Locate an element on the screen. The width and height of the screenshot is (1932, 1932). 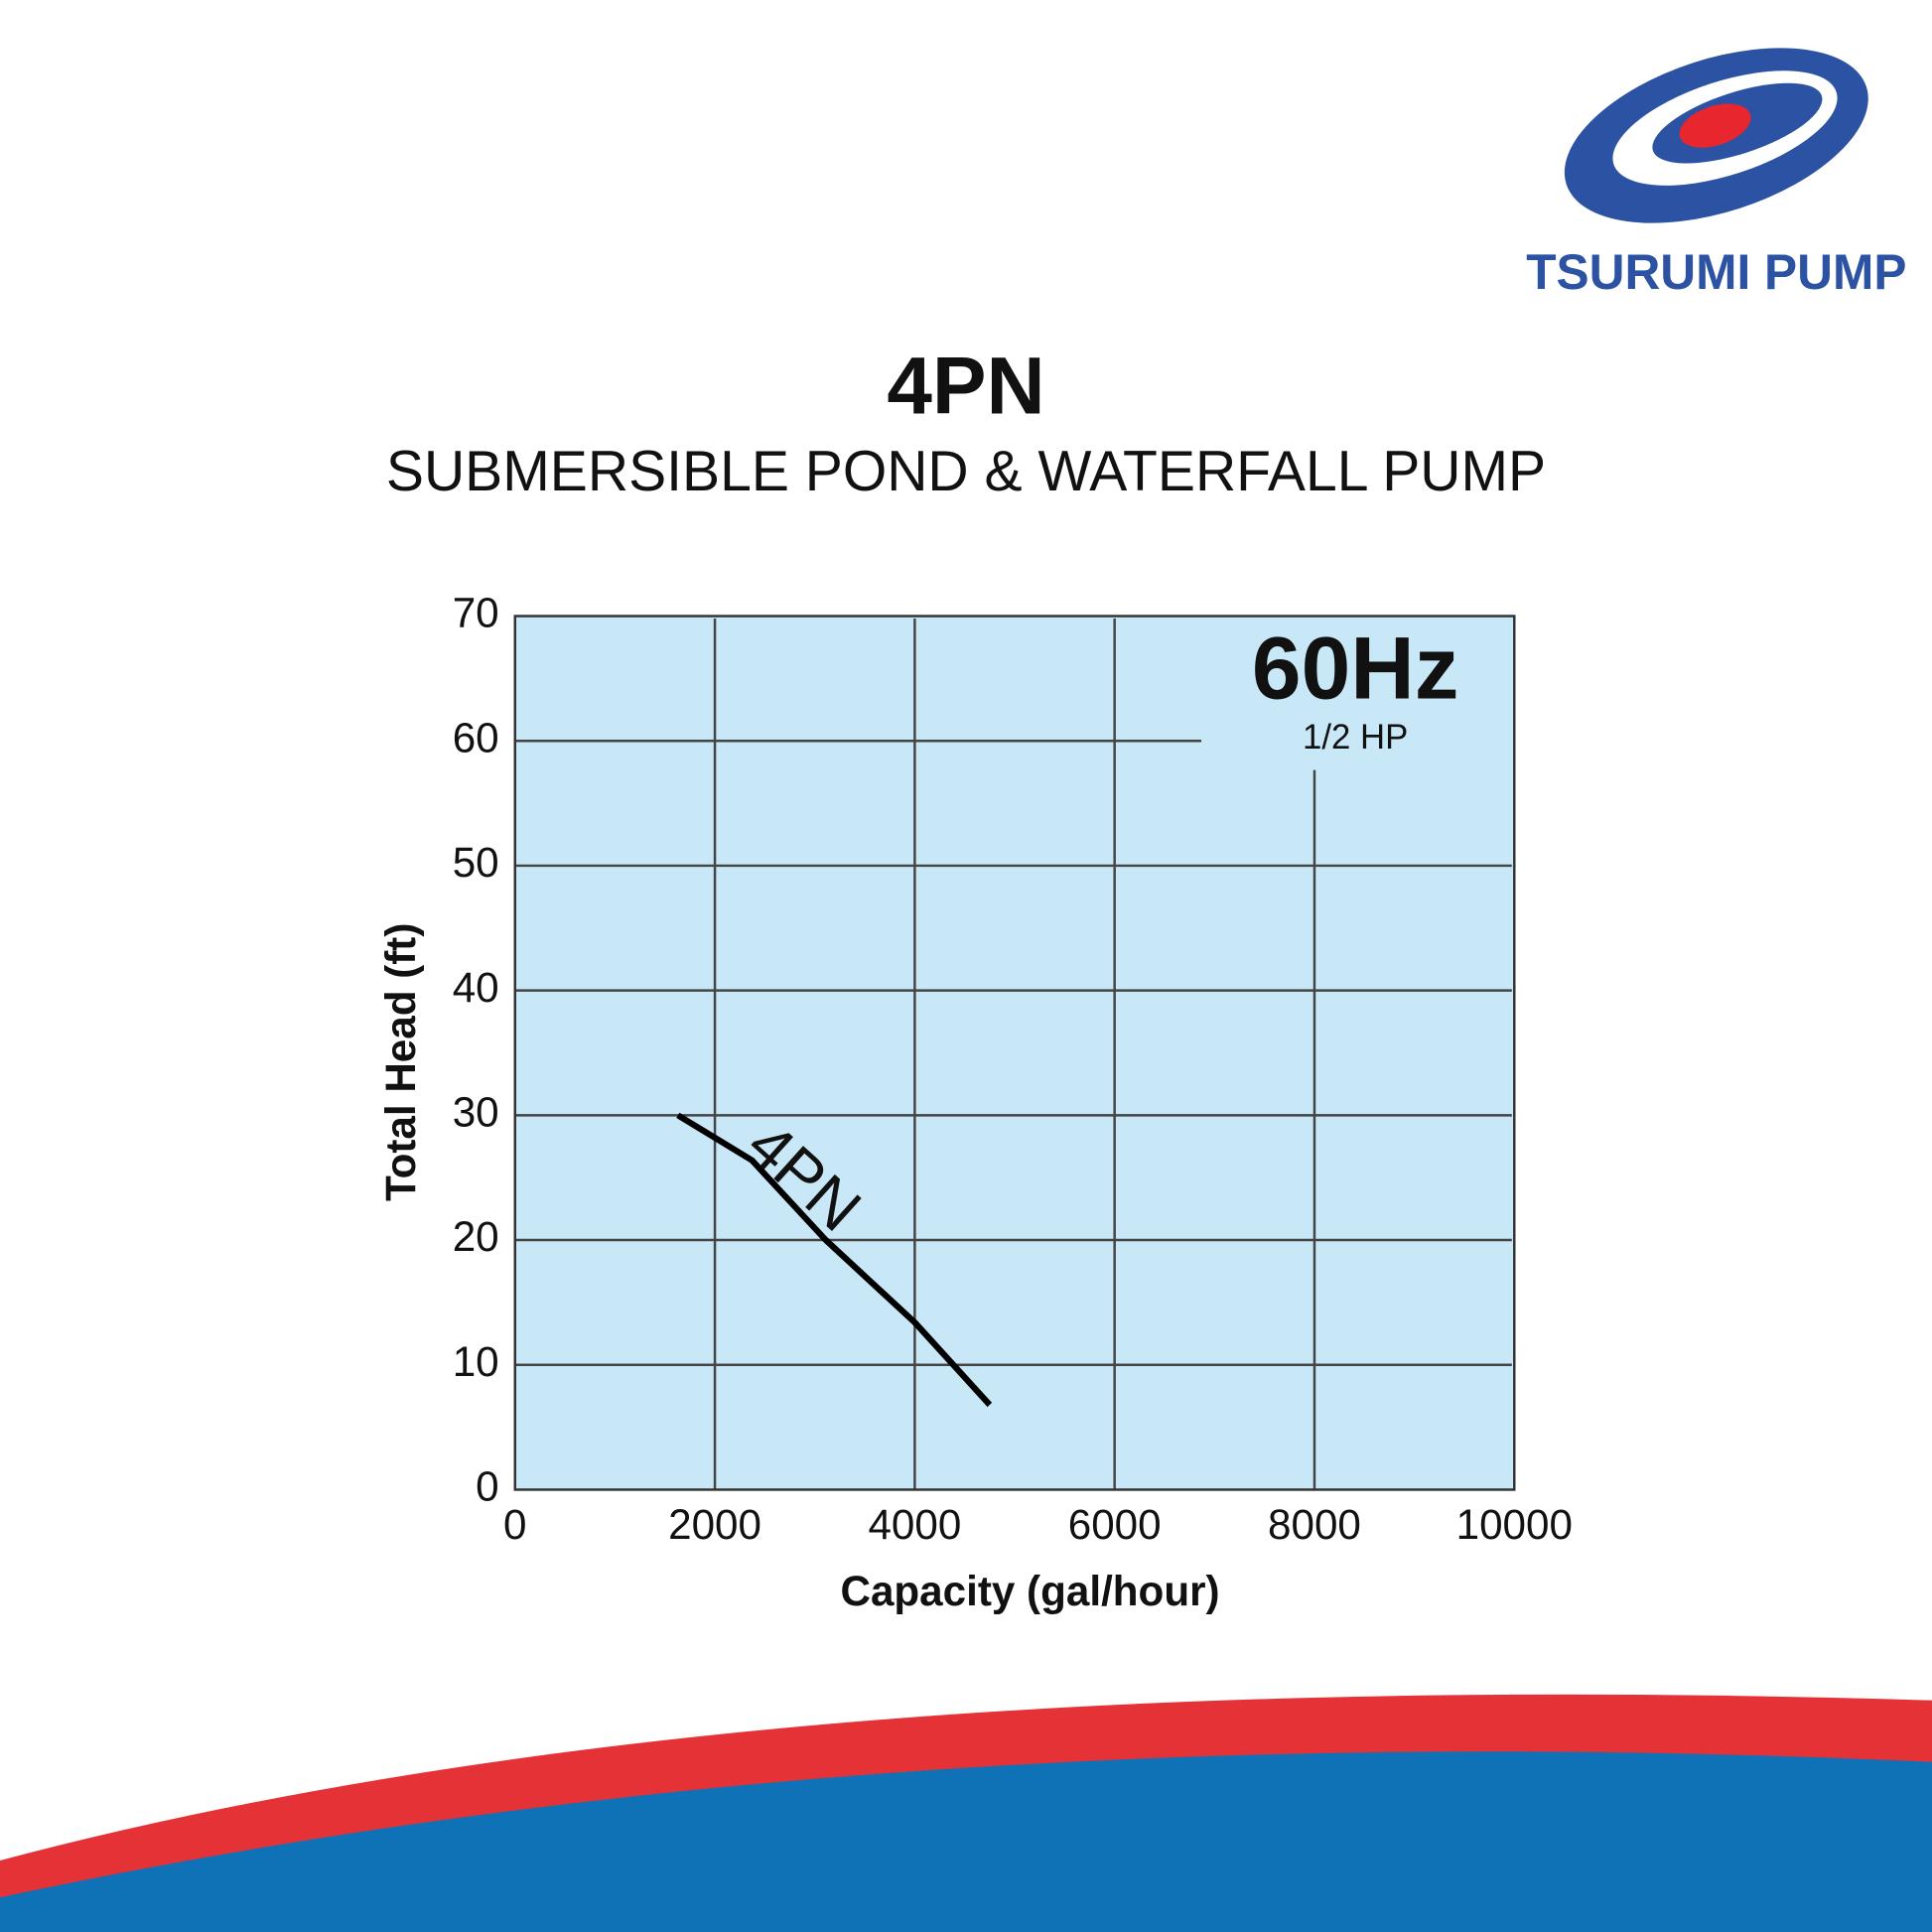
annotation: 60Hz is located at coordinates (1355, 668).